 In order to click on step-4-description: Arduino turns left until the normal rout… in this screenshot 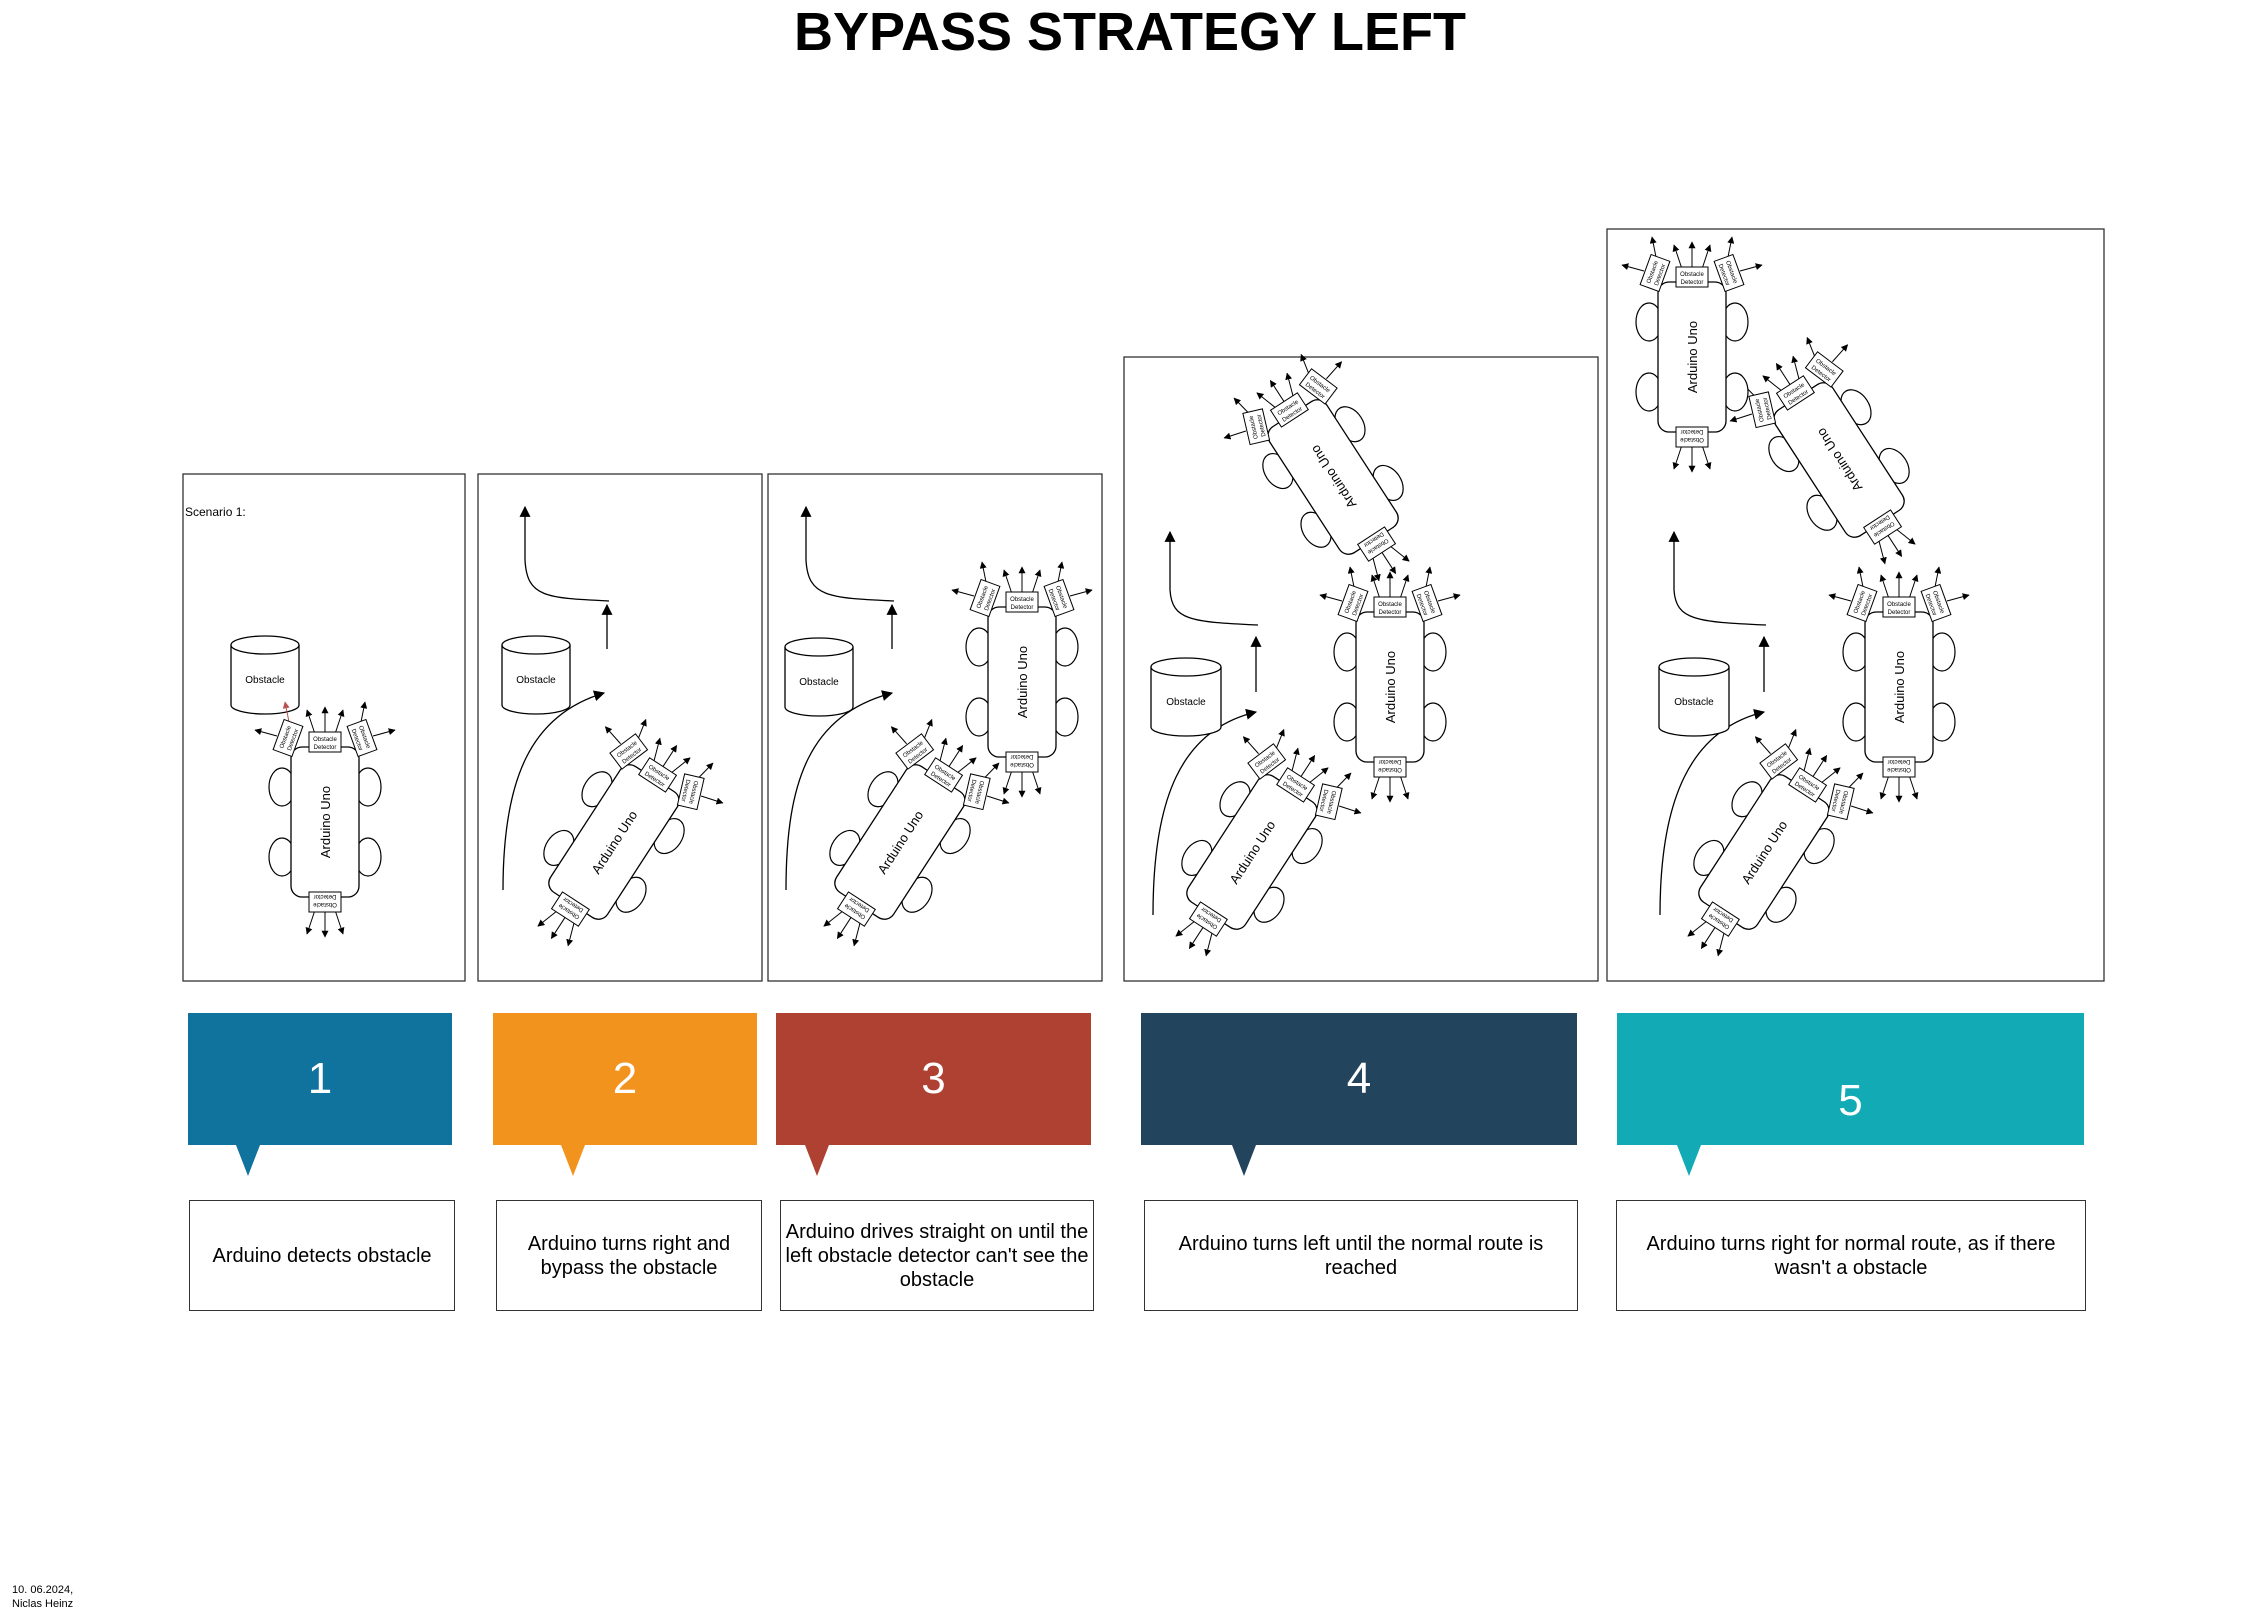, I will do `click(1361, 1255)`.